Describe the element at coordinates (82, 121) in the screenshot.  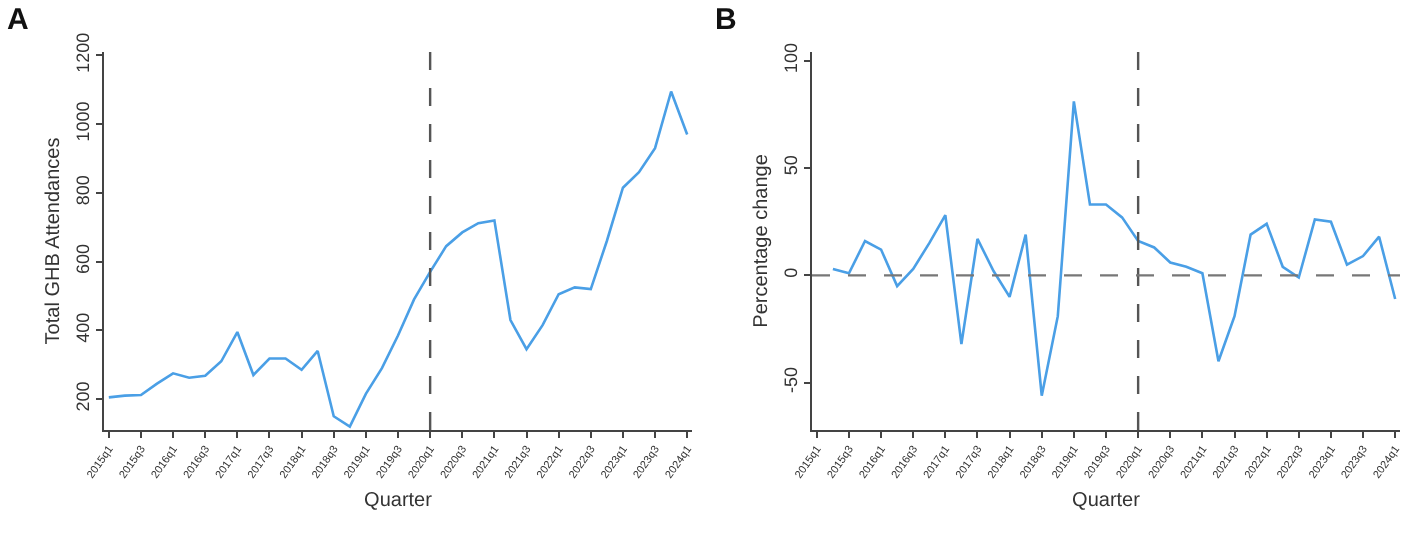
I see `y-tick-label: 1000` at that location.